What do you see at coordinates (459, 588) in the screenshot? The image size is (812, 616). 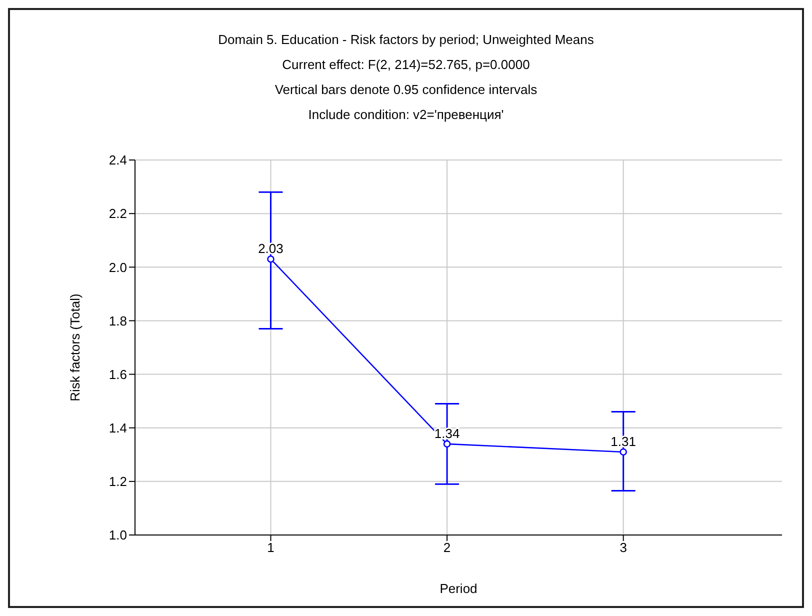 I see `x-axis-title: Period` at bounding box center [459, 588].